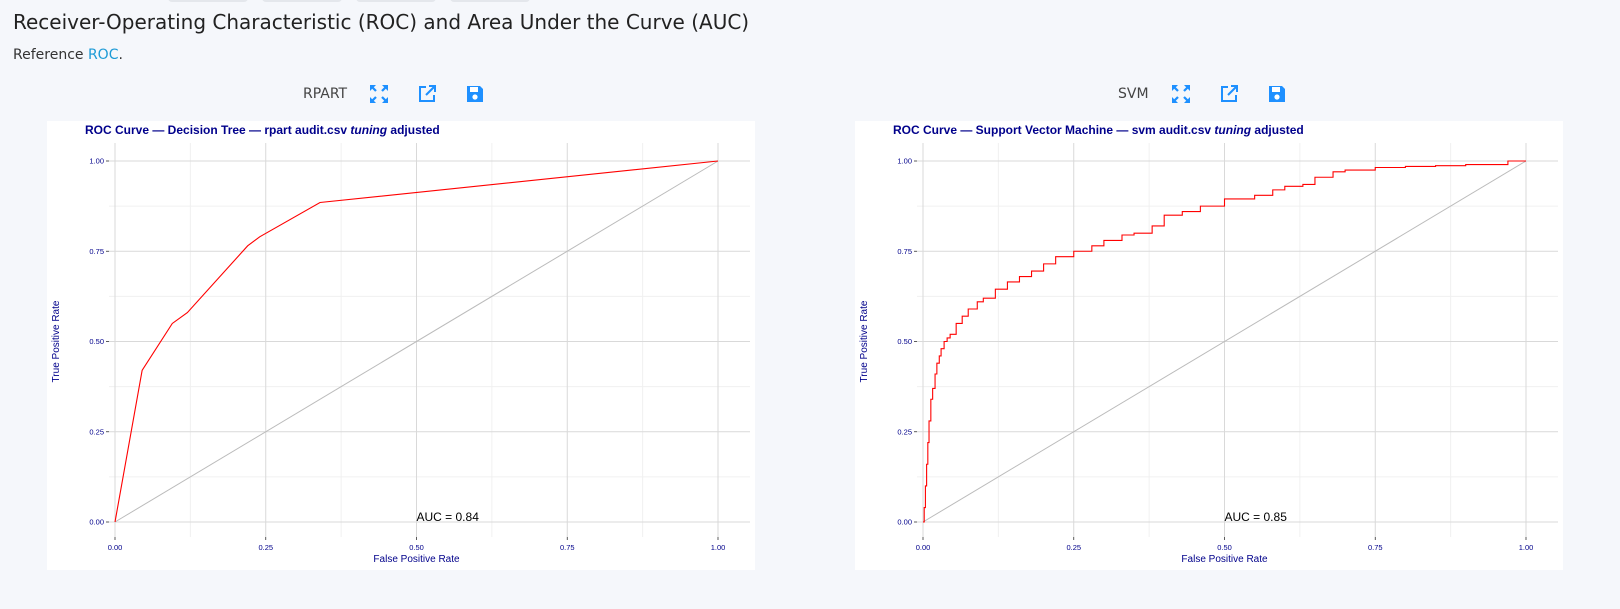 The height and width of the screenshot is (609, 1620). I want to click on roc-reference-link: ROC, so click(103, 55).